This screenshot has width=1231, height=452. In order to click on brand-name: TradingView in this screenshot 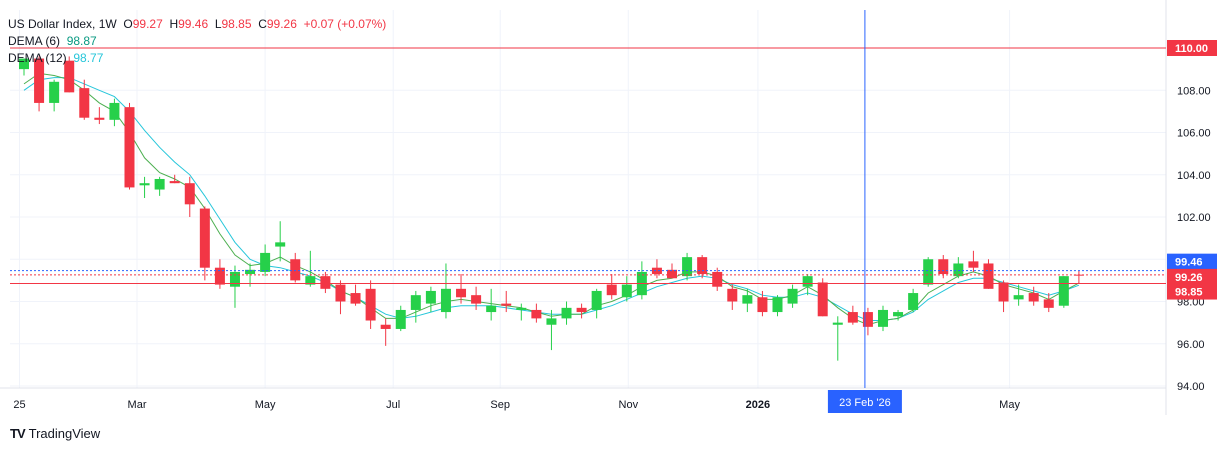, I will do `click(64, 433)`.